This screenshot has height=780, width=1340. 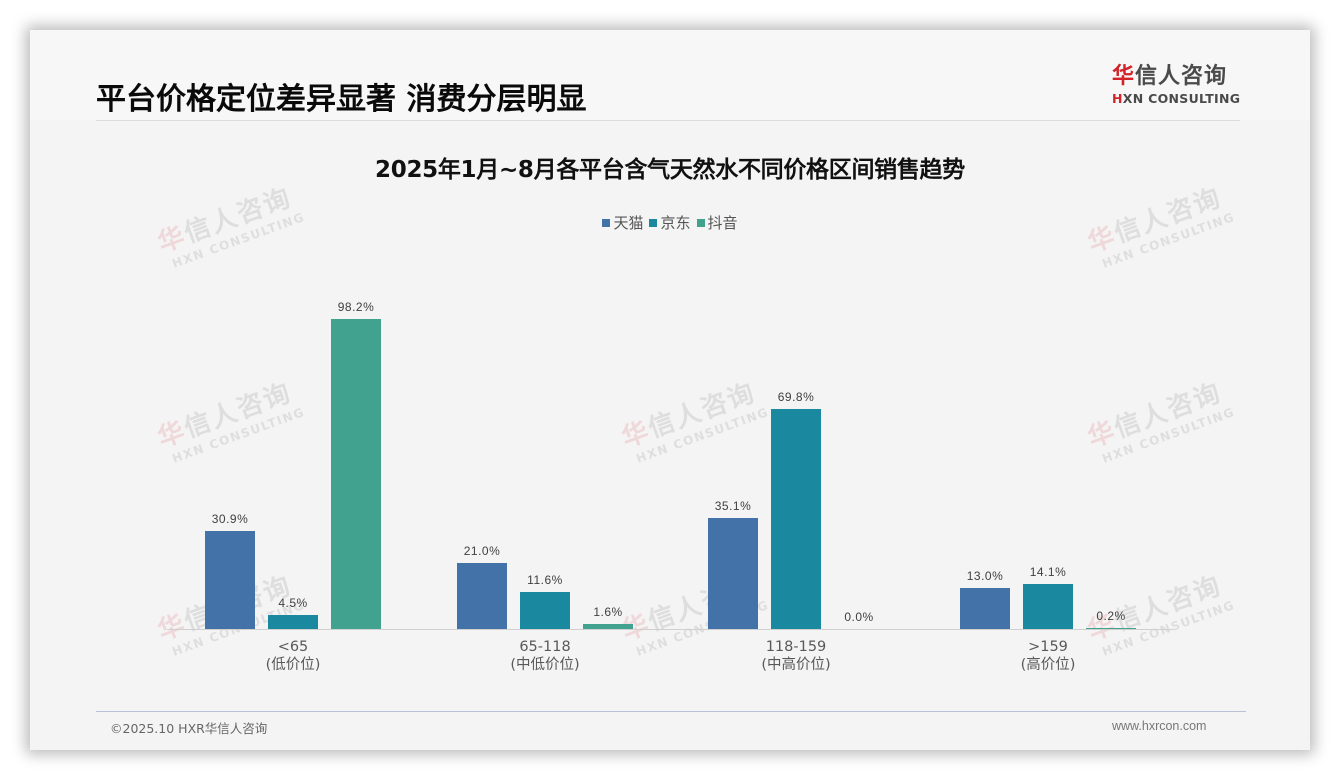 What do you see at coordinates (1048, 572) in the screenshot?
I see `data-label: 14.1%` at bounding box center [1048, 572].